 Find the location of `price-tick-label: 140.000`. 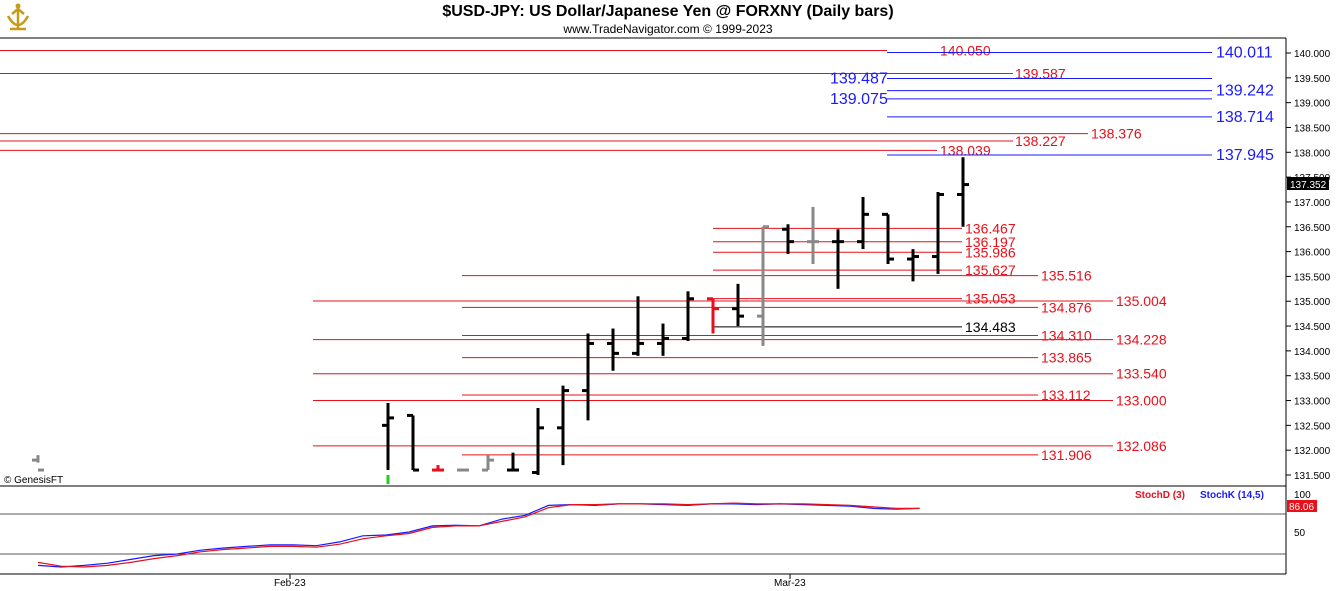

price-tick-label: 140.000 is located at coordinates (1312, 54).